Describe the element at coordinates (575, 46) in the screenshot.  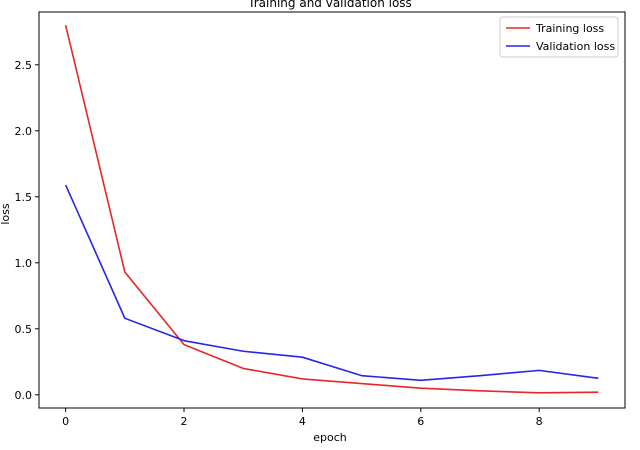
I see `legend-label: Validation loss` at that location.